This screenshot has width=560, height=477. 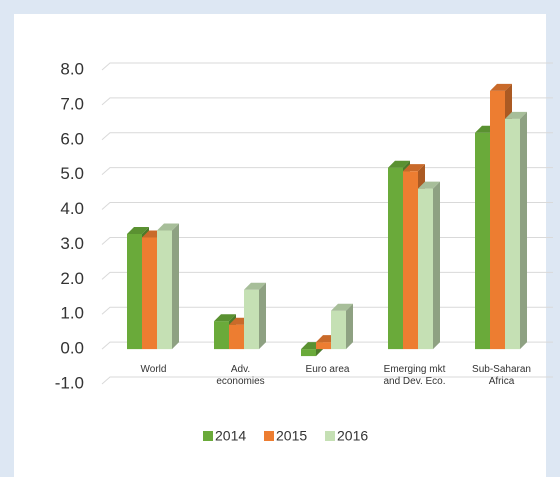 I want to click on x-tick-label: Emerging mkt and Dev. Eco., so click(x=414, y=375).